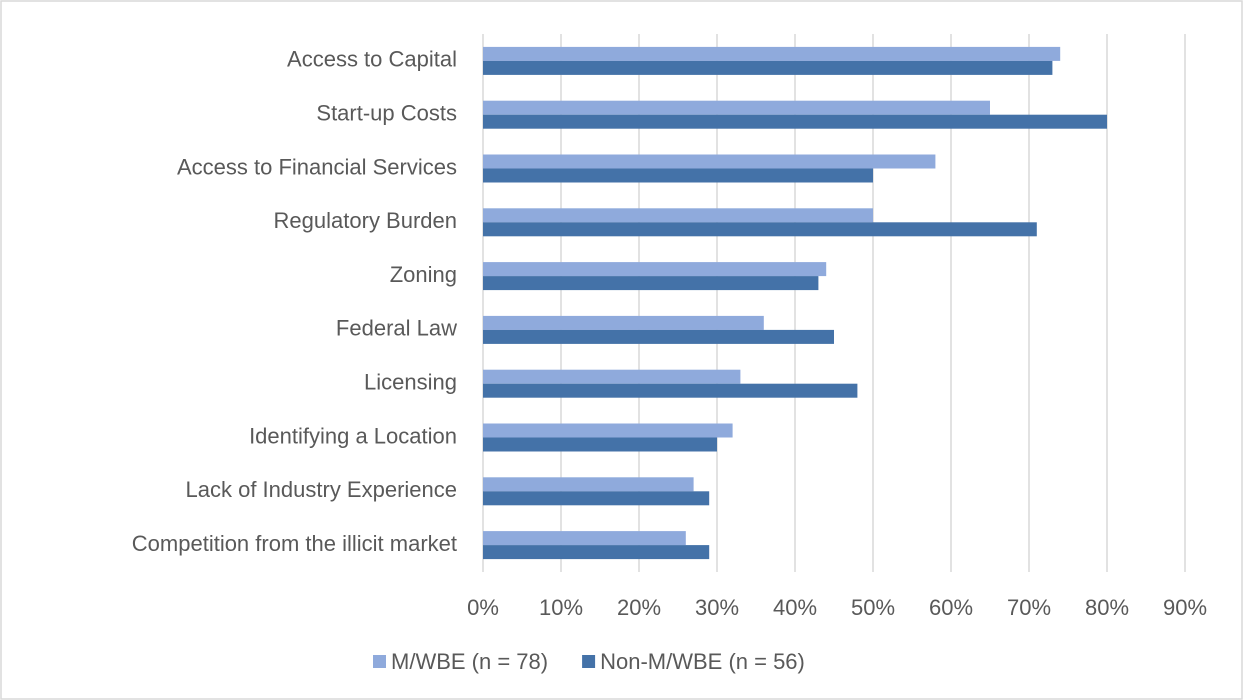 This screenshot has height=700, width=1243. What do you see at coordinates (951, 607) in the screenshot?
I see `x-tick-label: 60%` at bounding box center [951, 607].